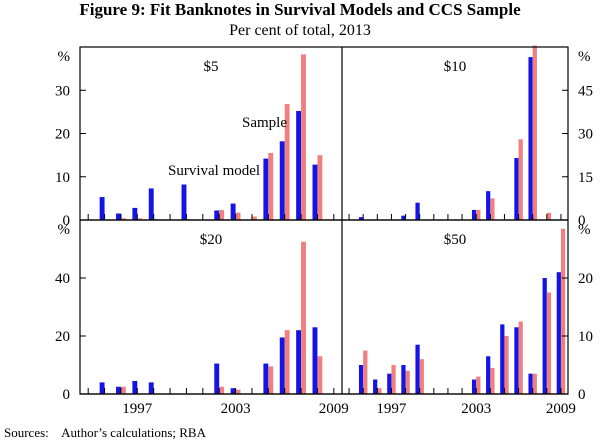 This screenshot has height=444, width=600. What do you see at coordinates (582, 221) in the screenshot?
I see `y-tick-label-d10-0: 0` at bounding box center [582, 221].